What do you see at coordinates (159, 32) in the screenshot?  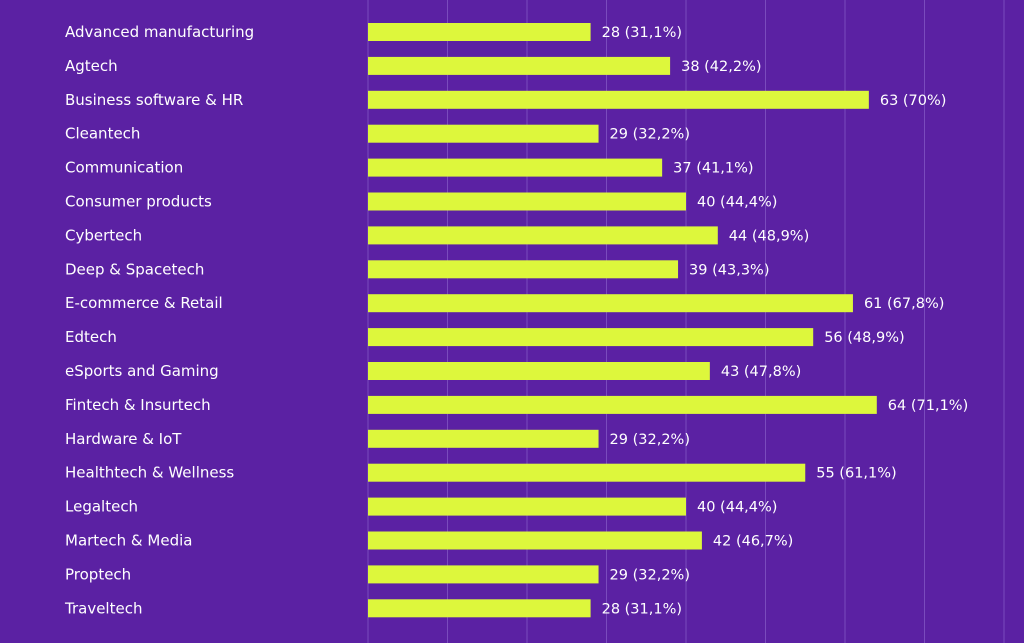 I see `category-label: Advanced manufacturing` at bounding box center [159, 32].